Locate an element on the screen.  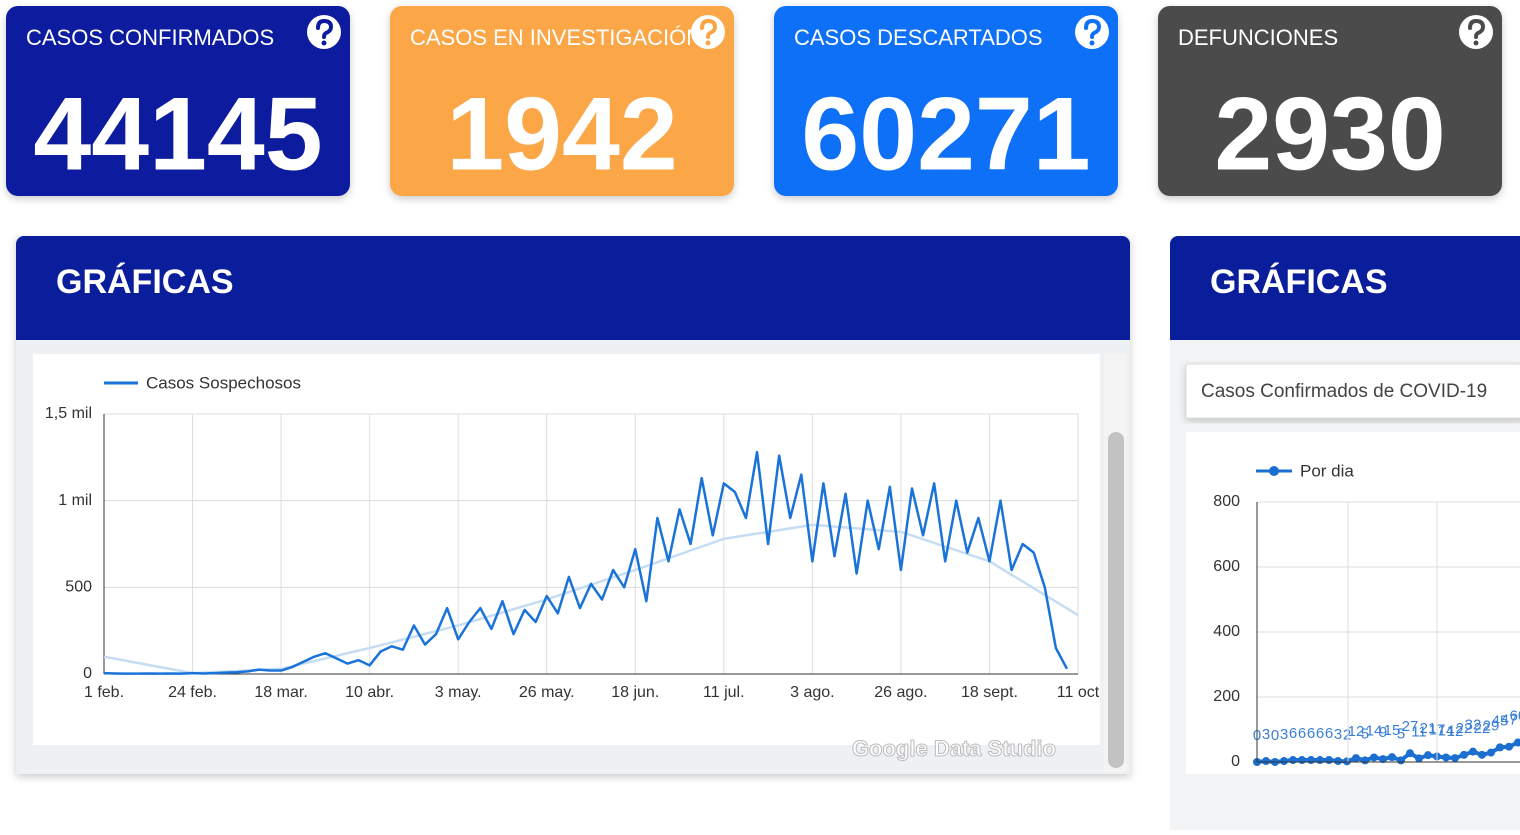
x-tick-label: 24 feb. is located at coordinates (192, 692).